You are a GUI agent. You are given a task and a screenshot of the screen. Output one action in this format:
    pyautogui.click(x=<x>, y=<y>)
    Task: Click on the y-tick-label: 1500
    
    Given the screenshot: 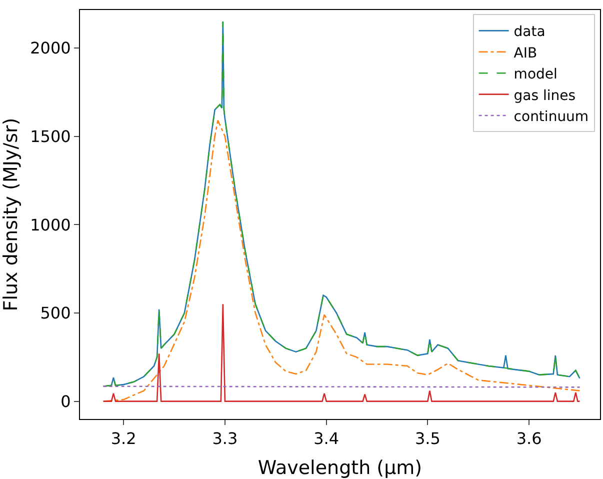 What is the action you would take?
    pyautogui.click(x=50, y=136)
    